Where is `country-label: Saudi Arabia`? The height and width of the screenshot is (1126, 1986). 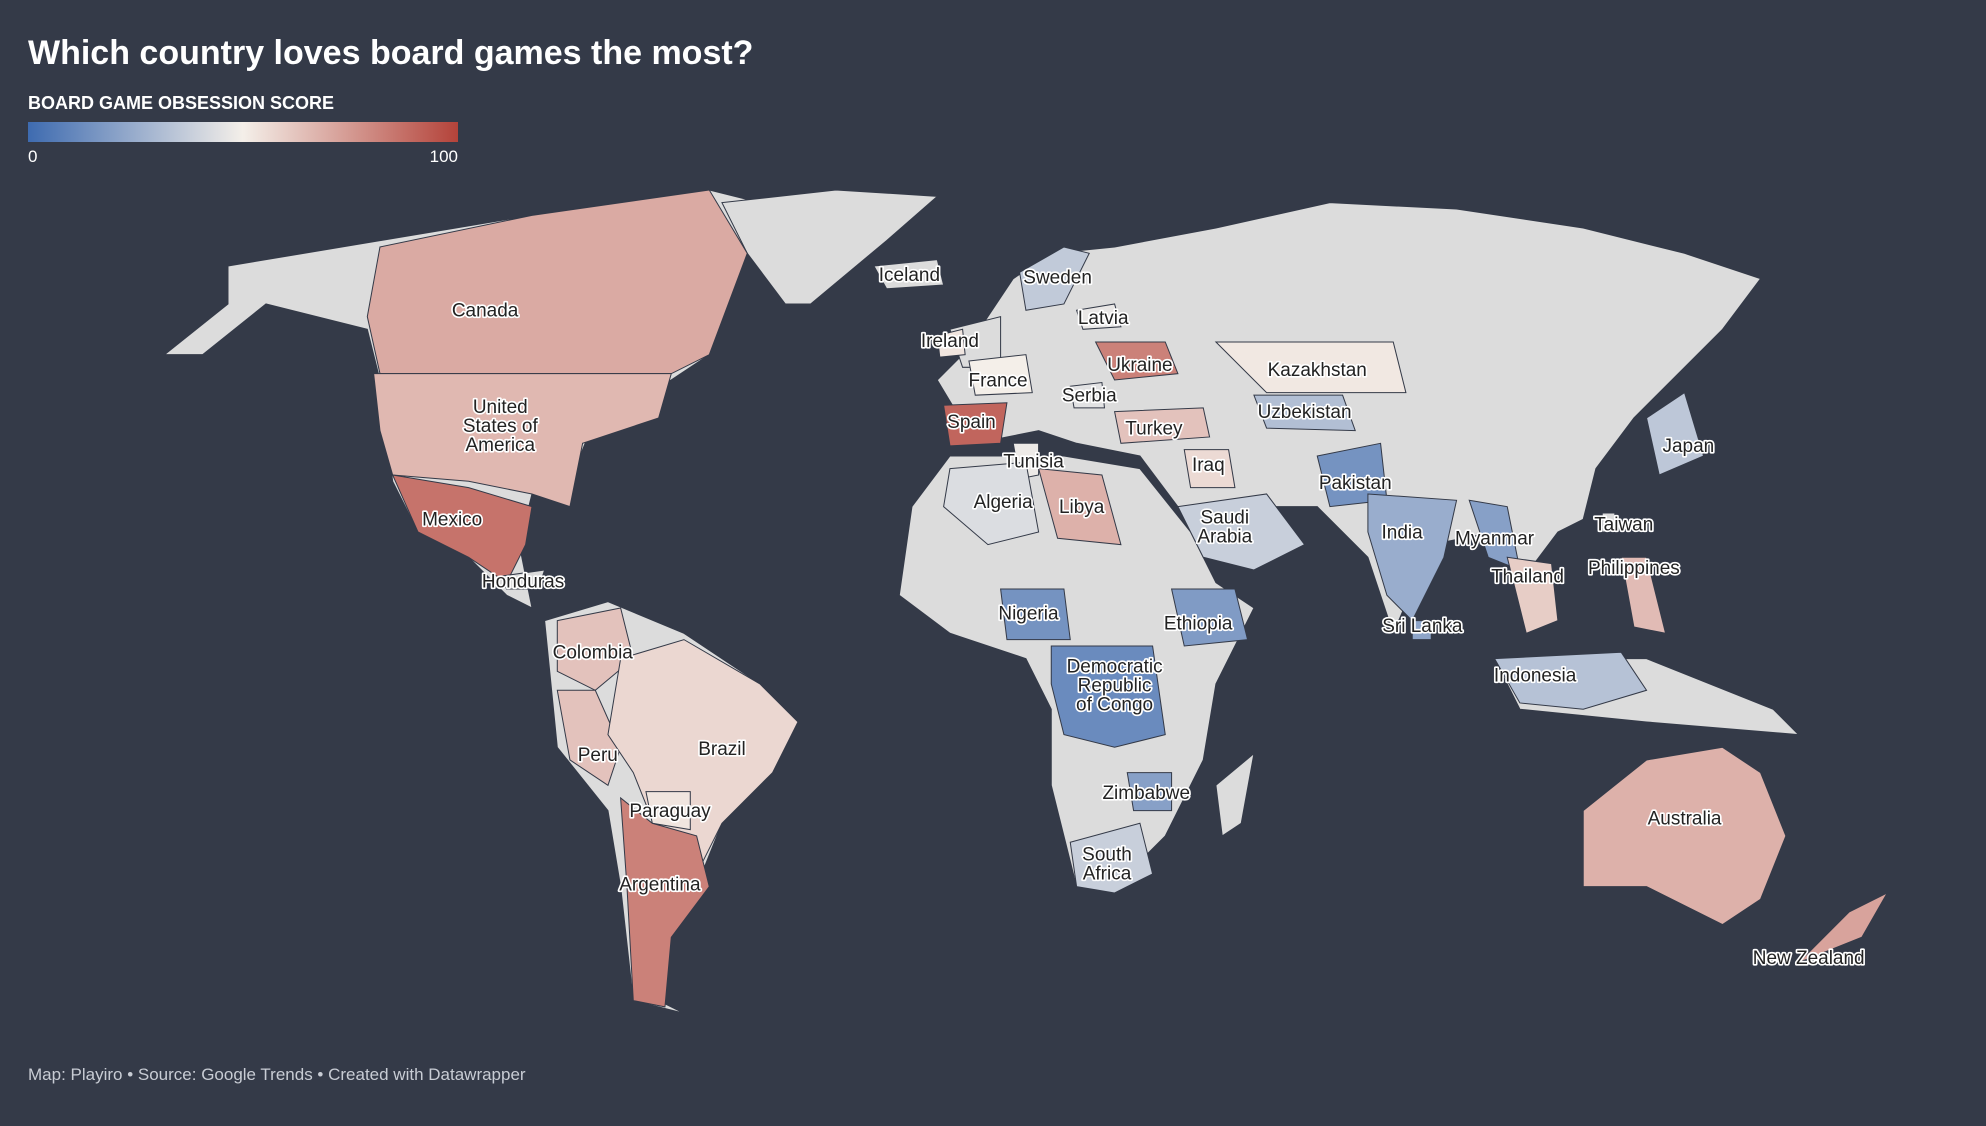 country-label: Saudi Arabia is located at coordinates (1224, 528).